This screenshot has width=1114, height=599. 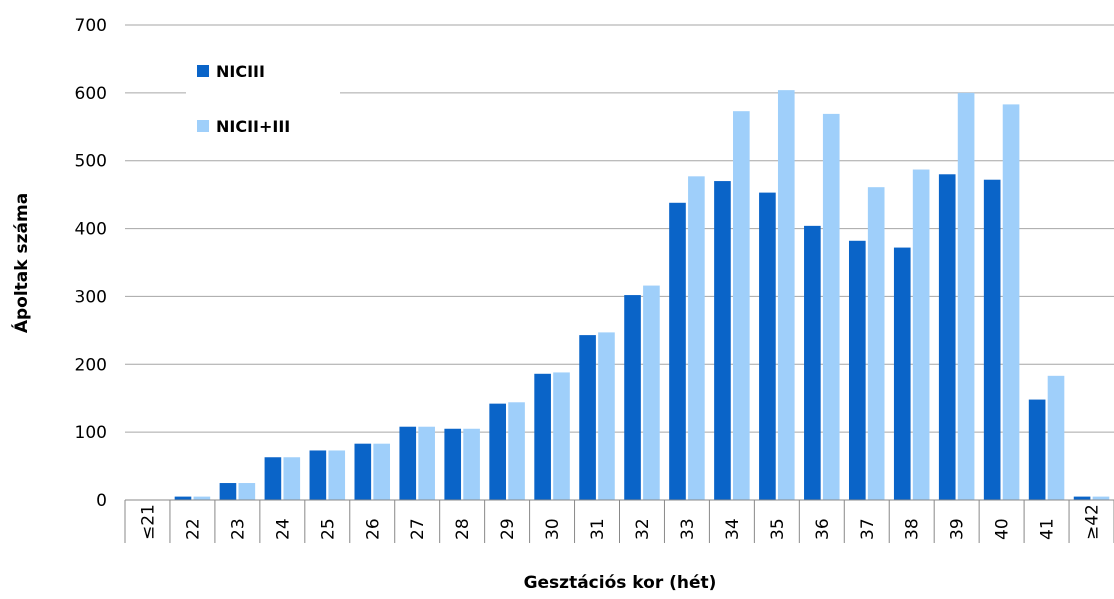 I want to click on x-tick-label: 25, so click(x=328, y=529).